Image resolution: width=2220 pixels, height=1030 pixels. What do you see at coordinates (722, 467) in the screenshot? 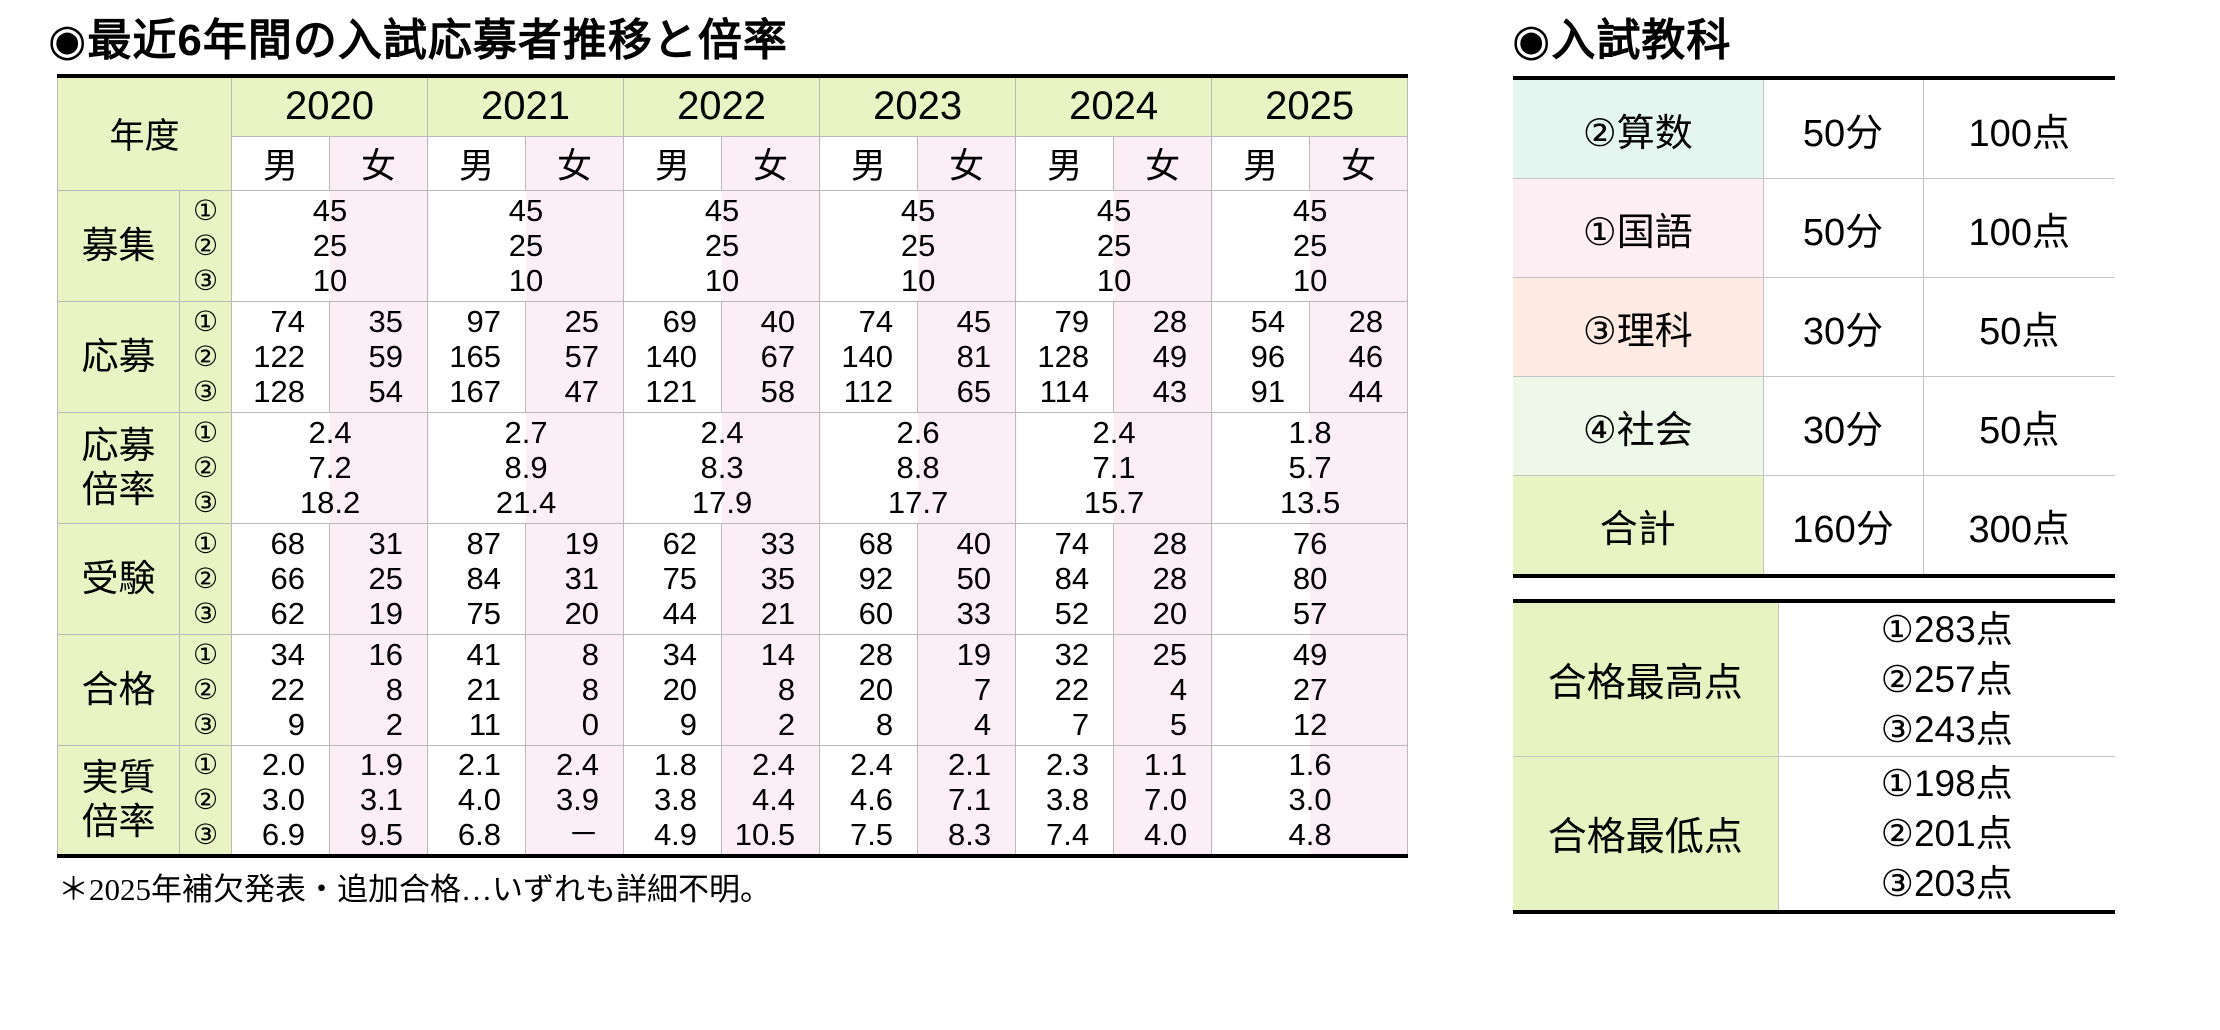
I see `data-cell: 2.4 8.3 17.9` at bounding box center [722, 467].